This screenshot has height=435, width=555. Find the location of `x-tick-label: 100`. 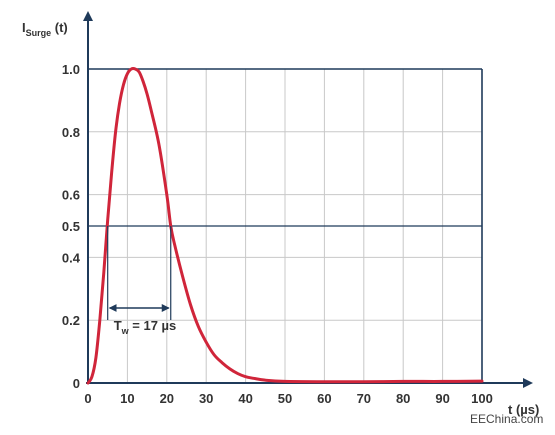

x-tick-label: 100 is located at coordinates (482, 398).